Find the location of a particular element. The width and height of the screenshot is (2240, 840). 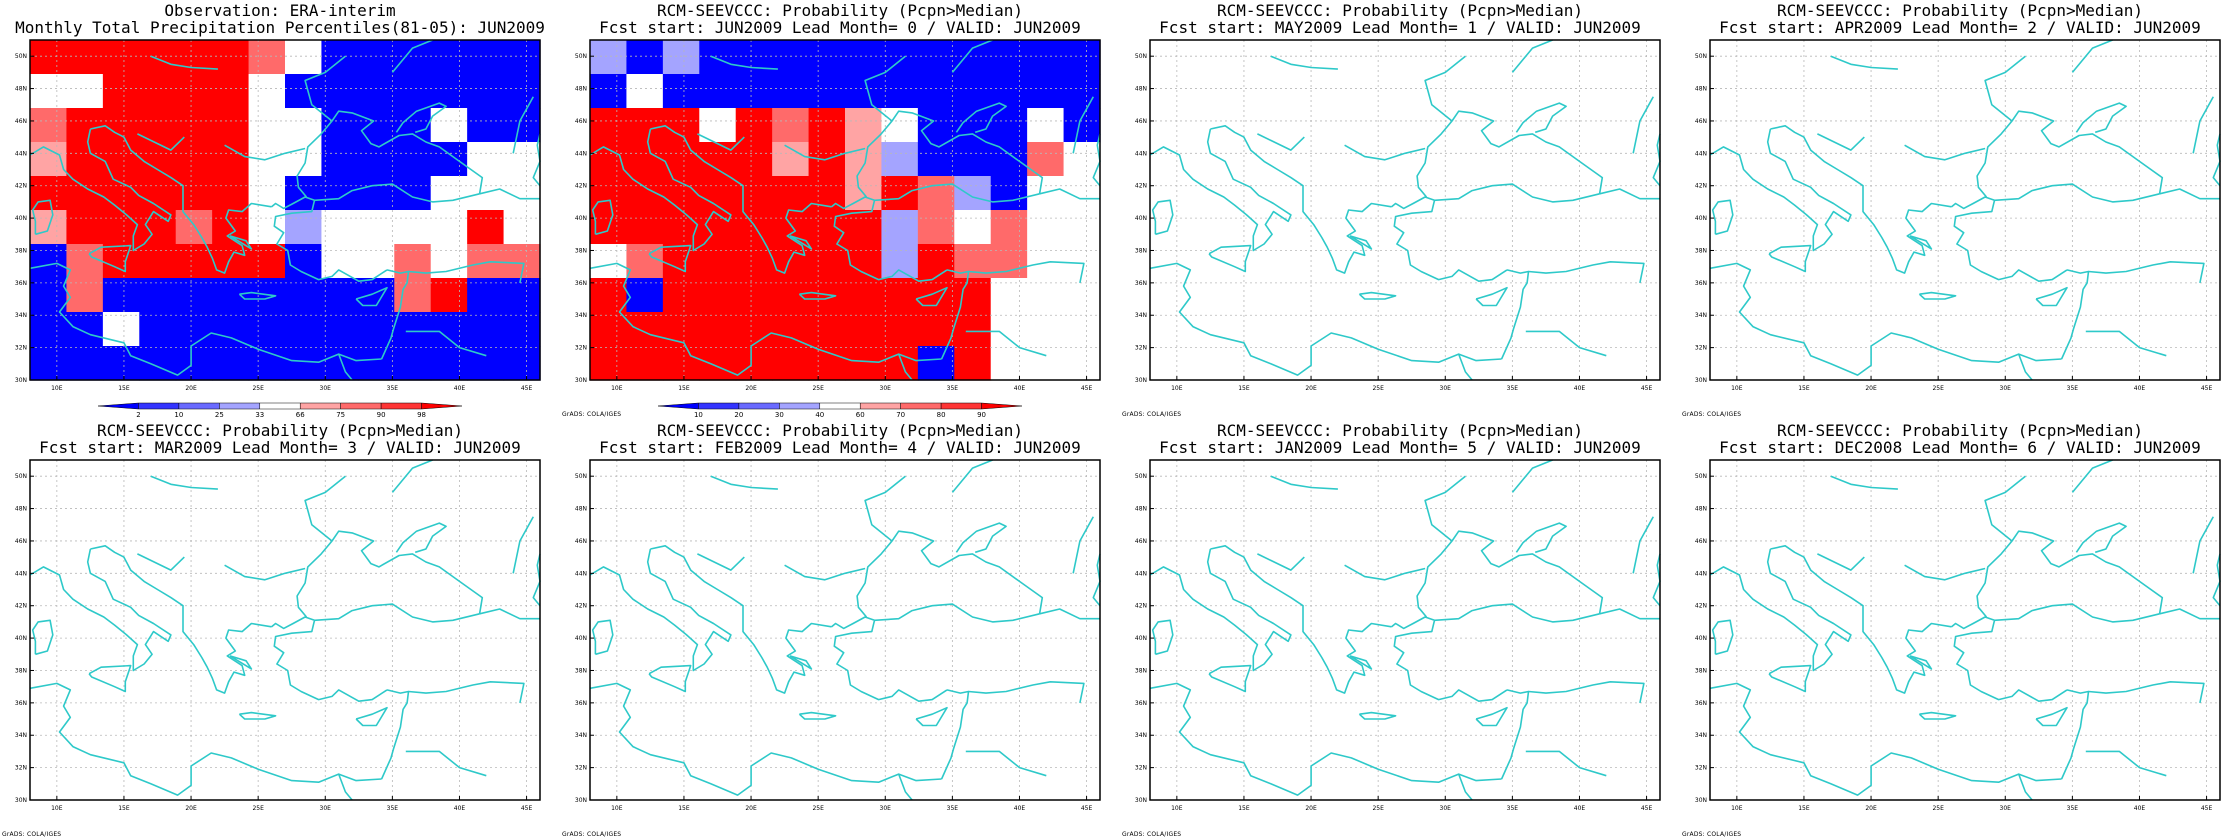

lat-tick-label: 44N is located at coordinates (1701, 573).